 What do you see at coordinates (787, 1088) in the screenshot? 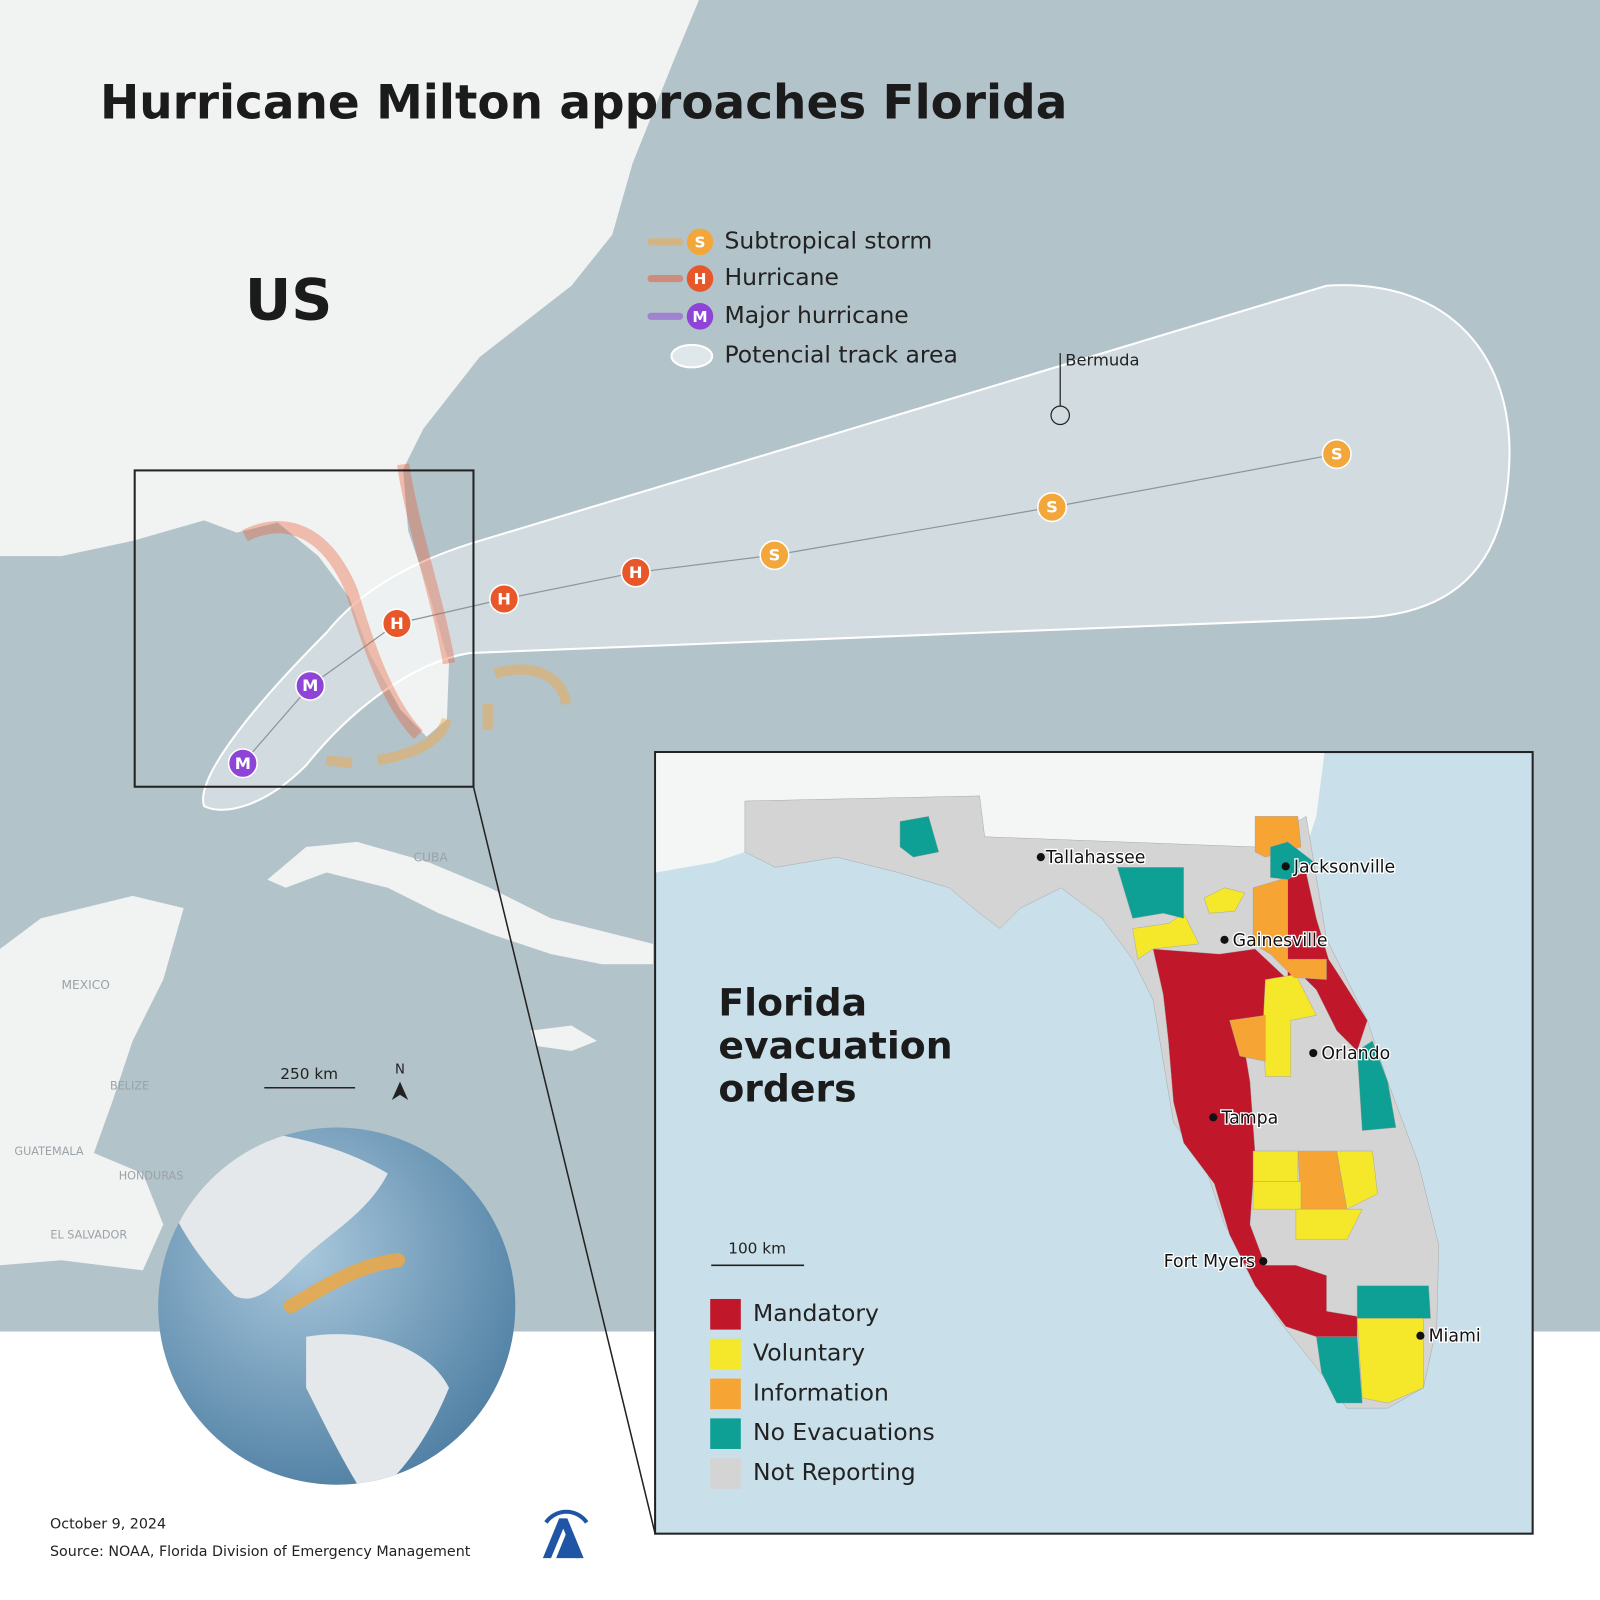
I see `inset-title: orders` at bounding box center [787, 1088].